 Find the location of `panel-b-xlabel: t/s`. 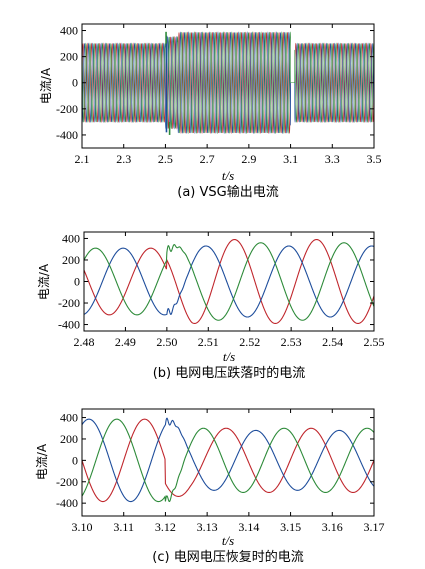

panel-b-xlabel: t/s is located at coordinates (229, 356).